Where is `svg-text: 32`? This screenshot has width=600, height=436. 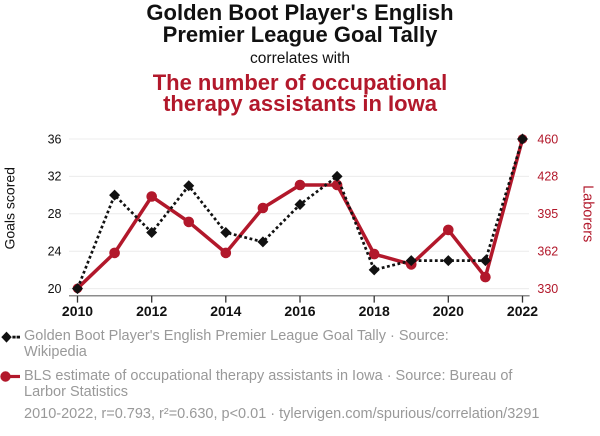
svg-text: 32 is located at coordinates (55, 177).